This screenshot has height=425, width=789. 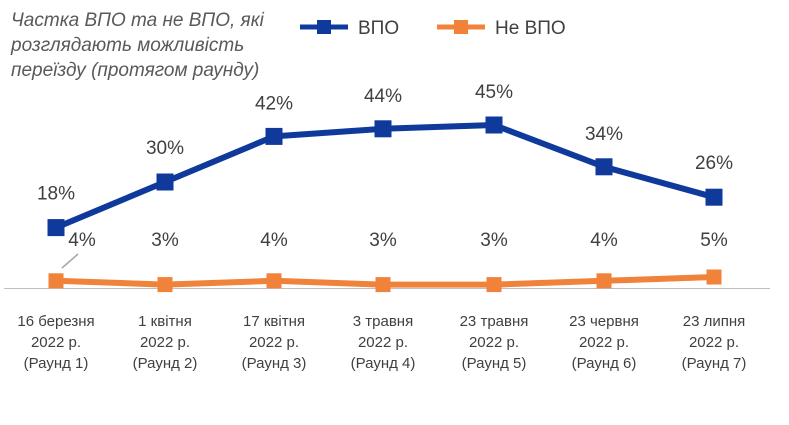 What do you see at coordinates (165, 363) in the screenshot?
I see `x-tick-label: (Раунд 2)` at bounding box center [165, 363].